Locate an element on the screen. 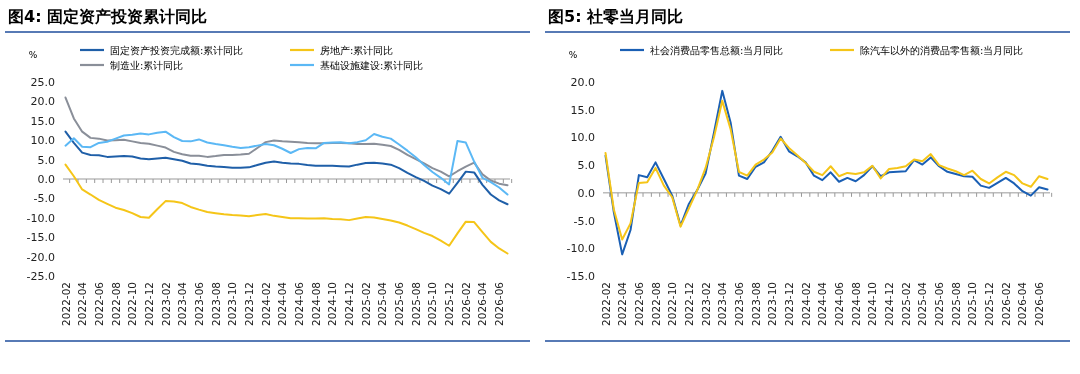 This screenshot has width=1080, height=374. legend-label: 固定资产投资完成额:累计同比 is located at coordinates (177, 50).